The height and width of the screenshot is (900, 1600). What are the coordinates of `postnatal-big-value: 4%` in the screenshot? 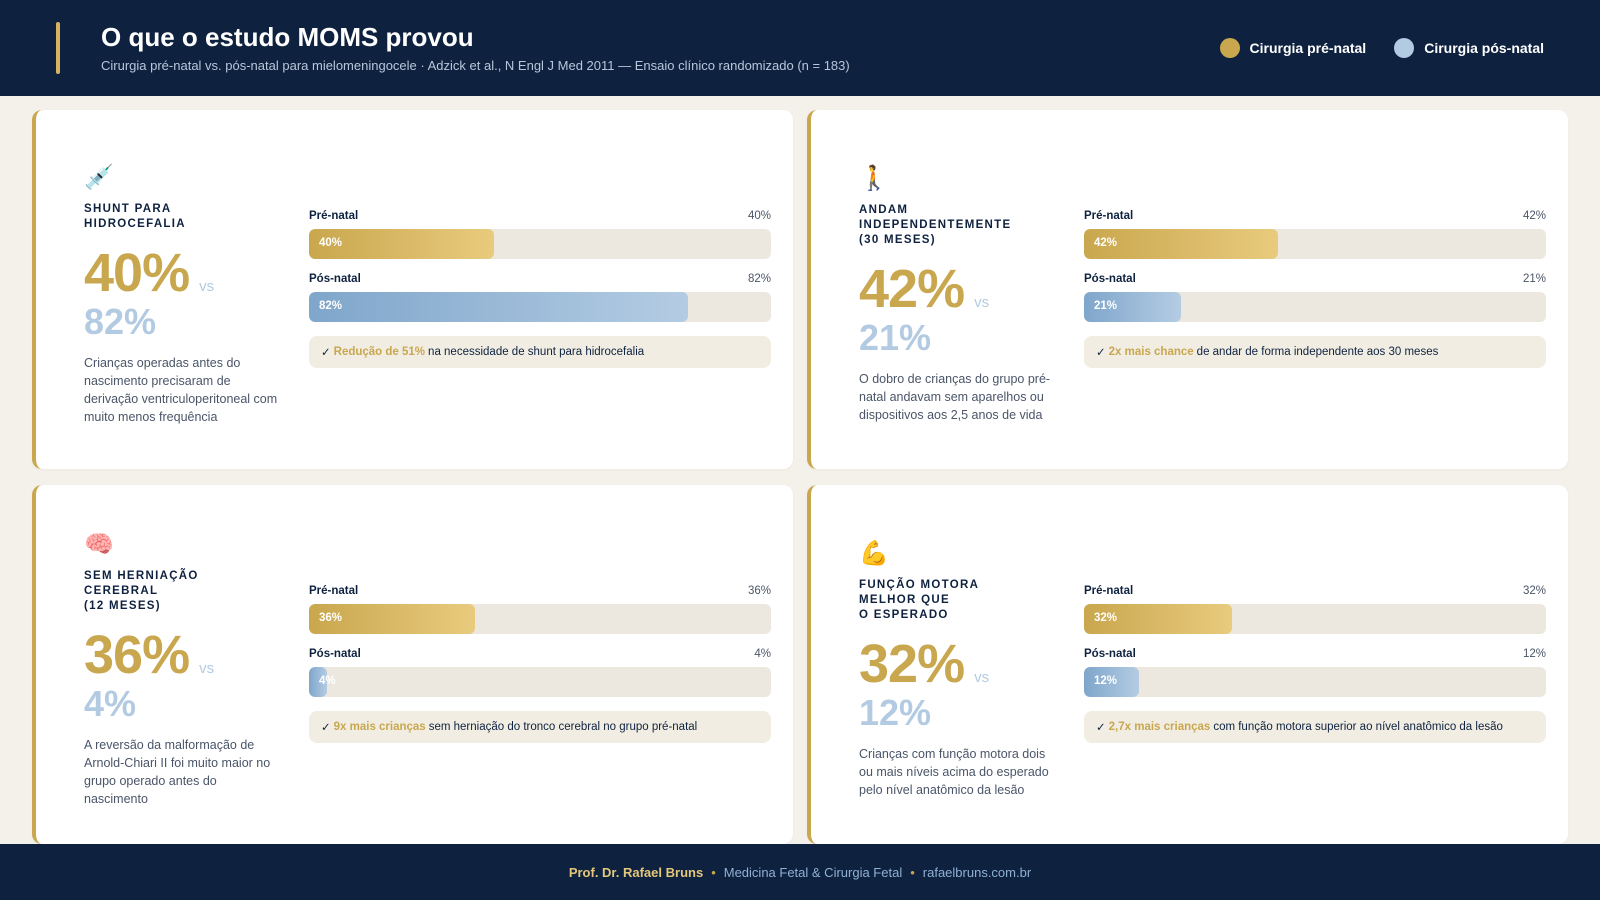 It's located at (110, 703).